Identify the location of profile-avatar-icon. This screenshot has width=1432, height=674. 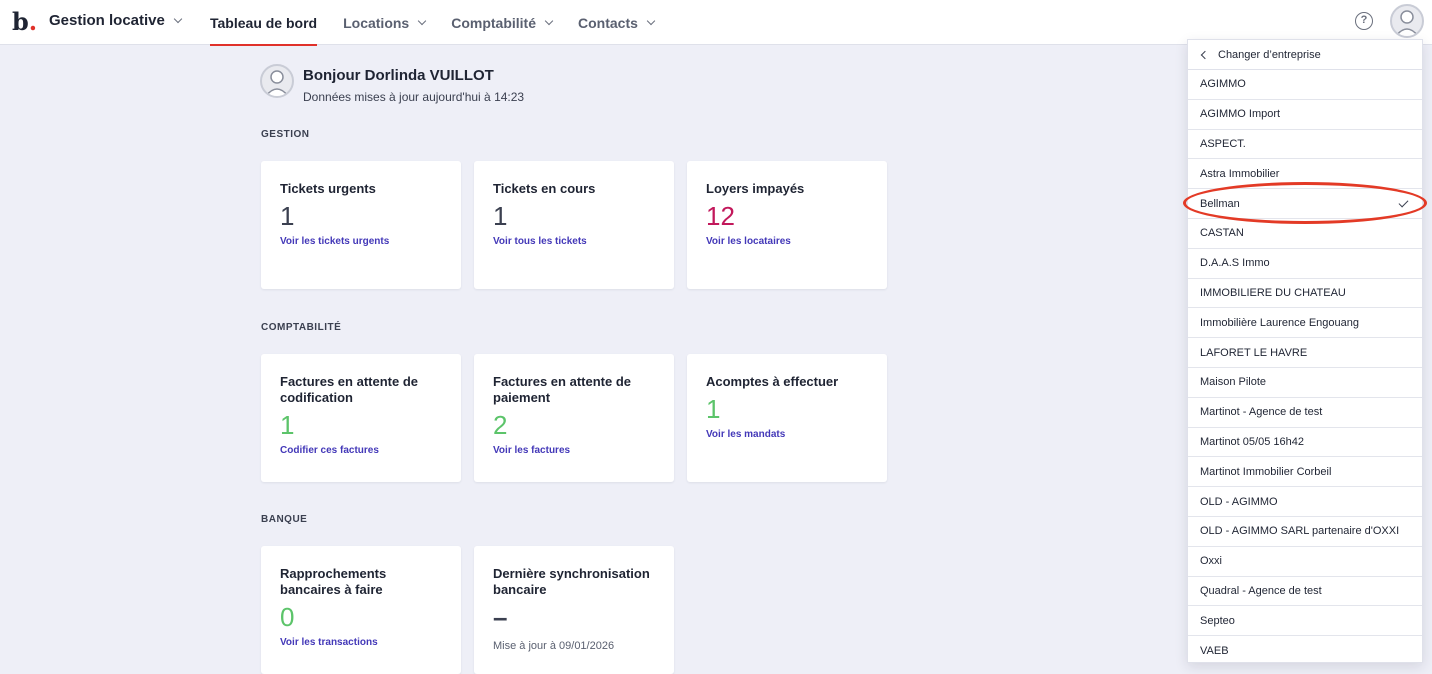
(277, 81).